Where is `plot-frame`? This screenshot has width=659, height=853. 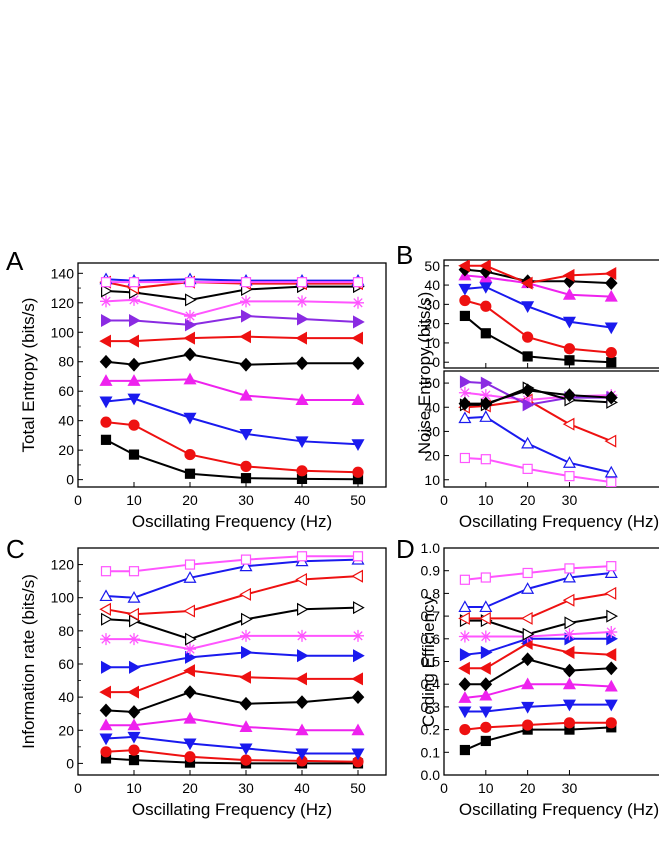
plot-frame is located at coordinates (551, 429).